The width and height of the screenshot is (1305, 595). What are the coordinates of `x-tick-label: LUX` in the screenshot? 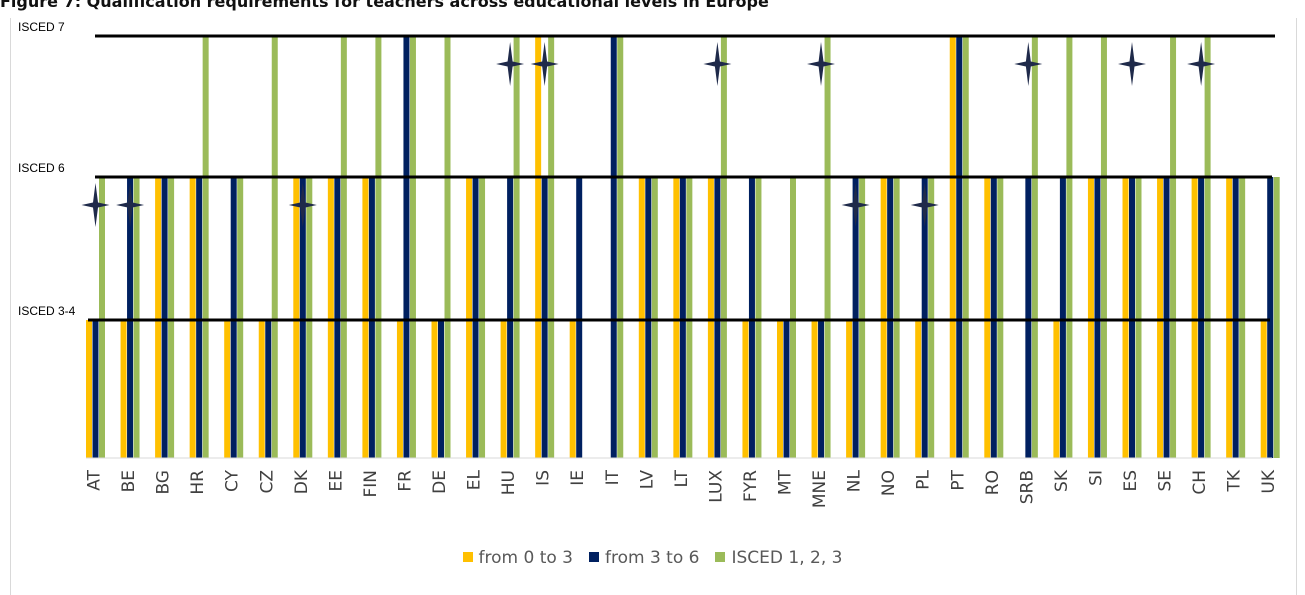 It's located at (716, 486).